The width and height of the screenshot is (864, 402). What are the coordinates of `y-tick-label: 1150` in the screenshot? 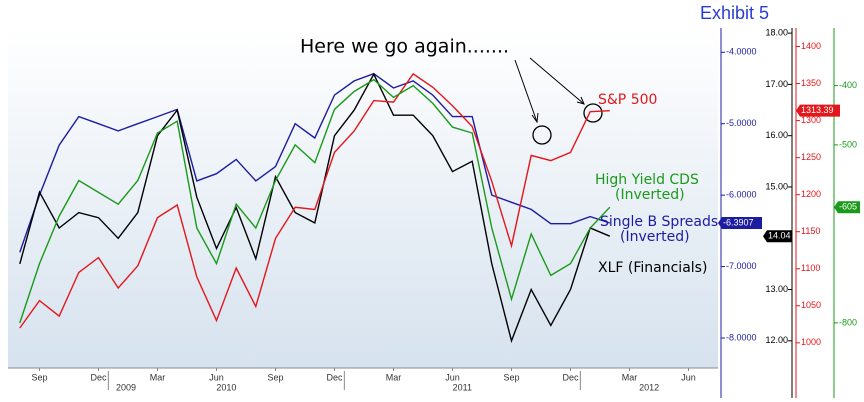 It's located at (810, 231).